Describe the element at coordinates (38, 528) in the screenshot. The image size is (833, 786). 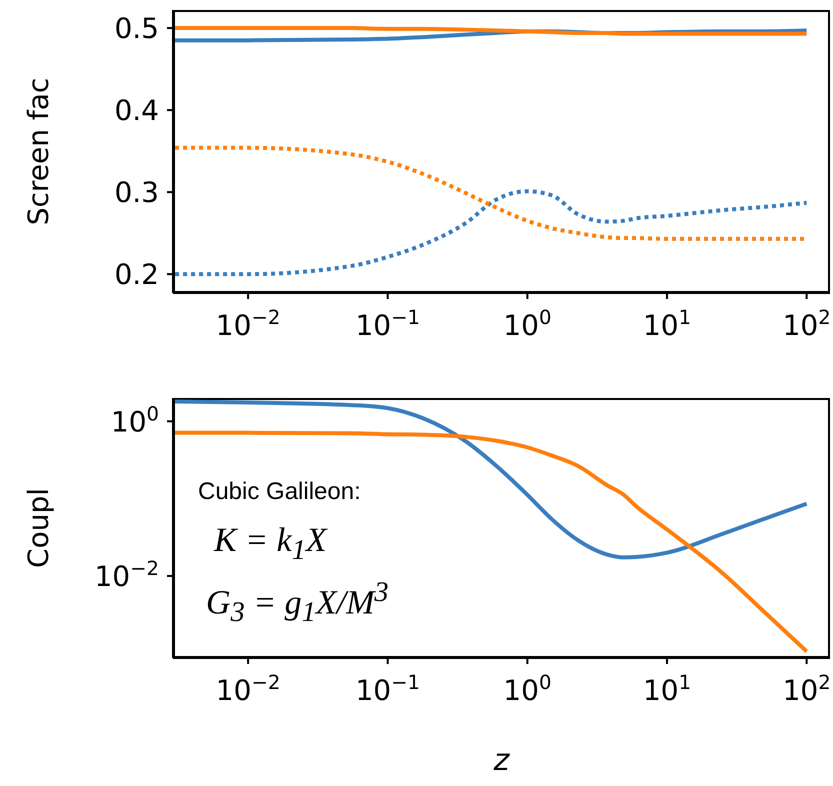
I see `y-axis-title: Coupl` at that location.